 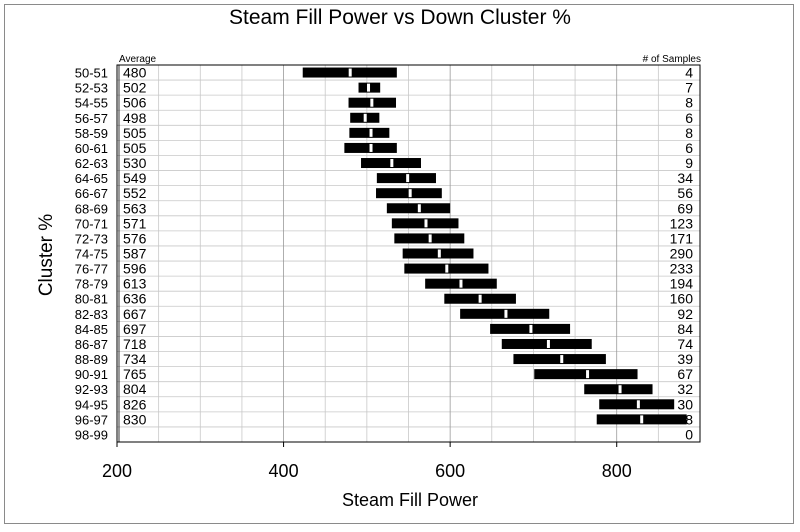 What do you see at coordinates (117, 471) in the screenshot?
I see `x-tick-label: 200` at bounding box center [117, 471].